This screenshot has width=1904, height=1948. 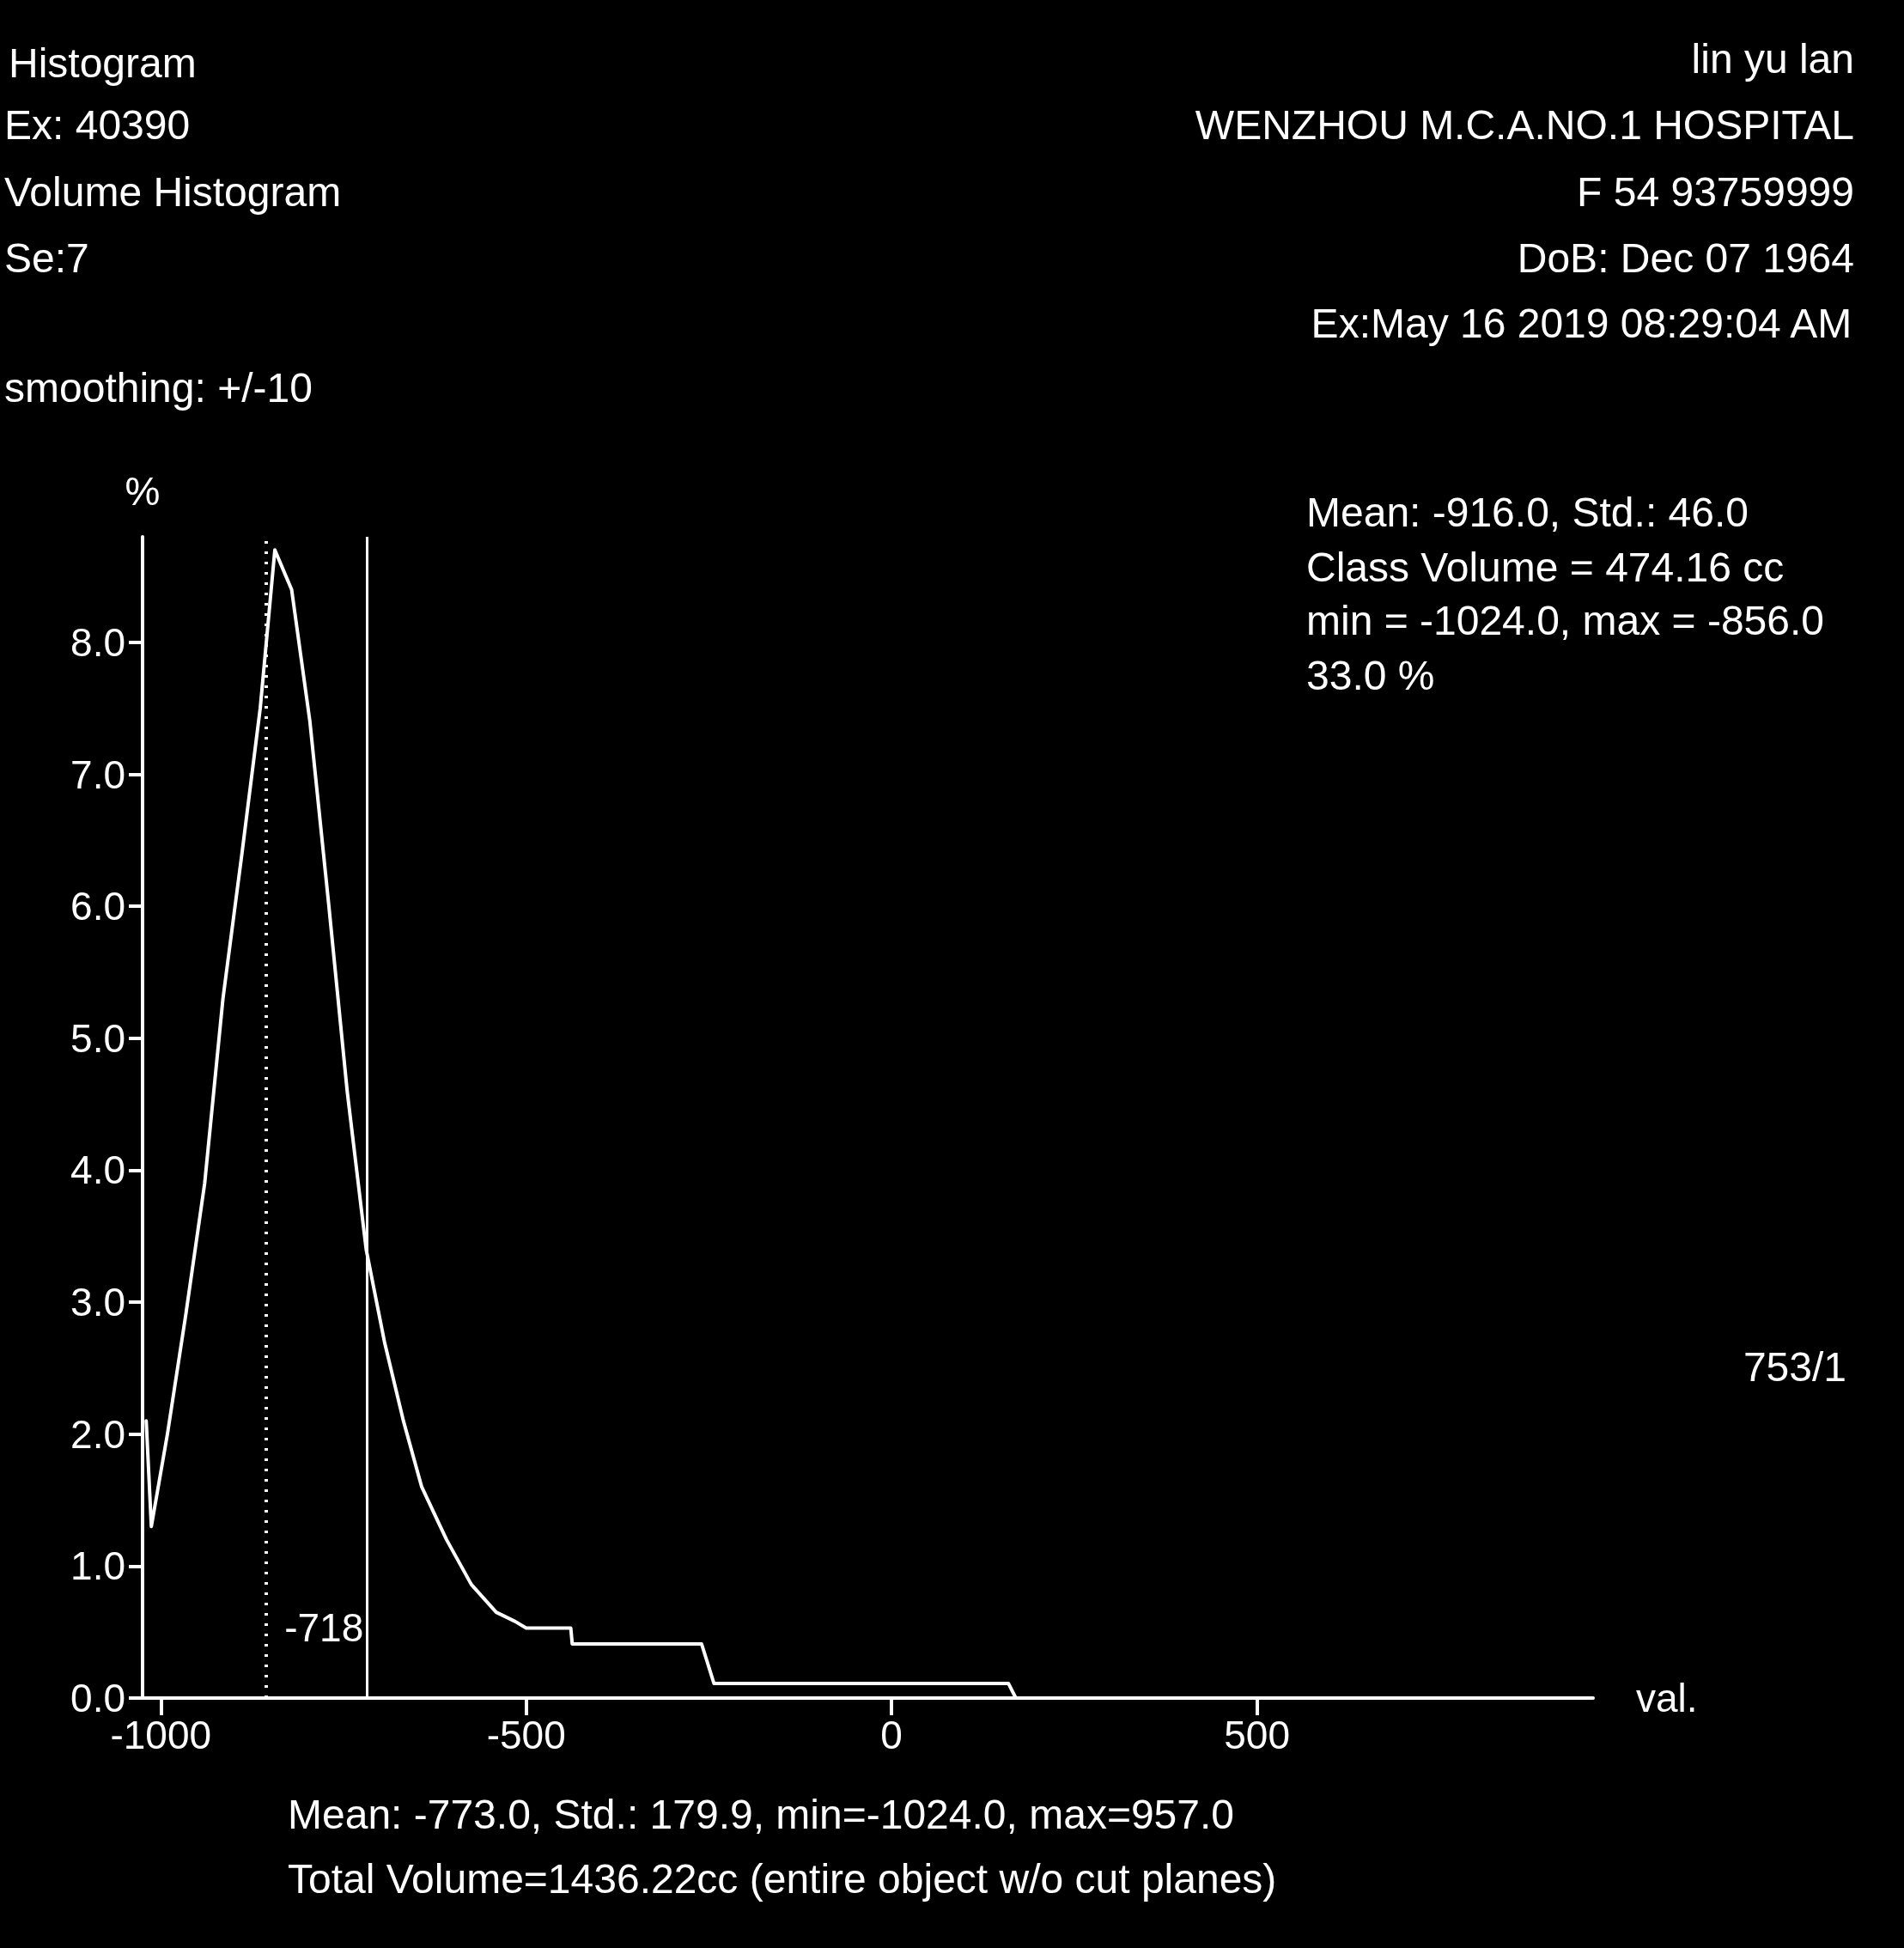 What do you see at coordinates (173, 191) in the screenshot?
I see `text: Volume Histogram` at bounding box center [173, 191].